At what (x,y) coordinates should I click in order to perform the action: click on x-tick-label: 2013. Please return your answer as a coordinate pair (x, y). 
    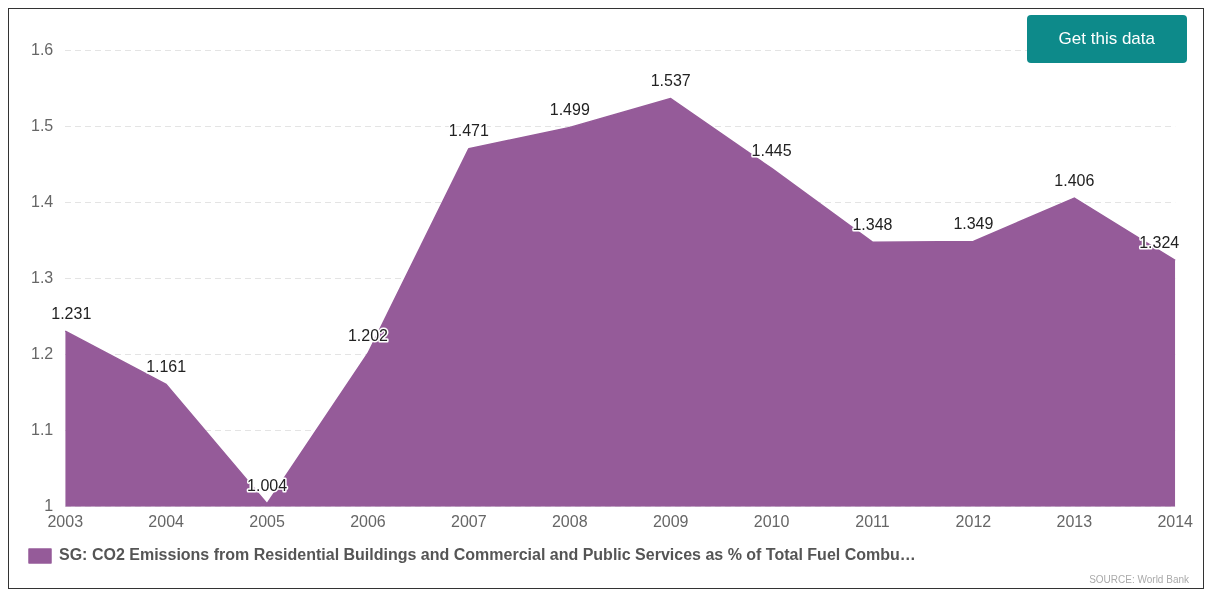
    Looking at the image, I should click on (1074, 521).